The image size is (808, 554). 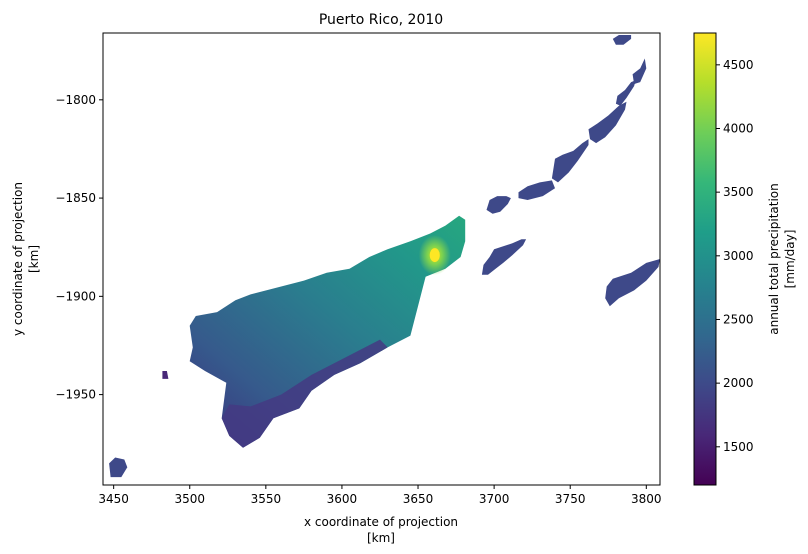 I want to click on colorbar-label: annual total precipitation, so click(x=774, y=259).